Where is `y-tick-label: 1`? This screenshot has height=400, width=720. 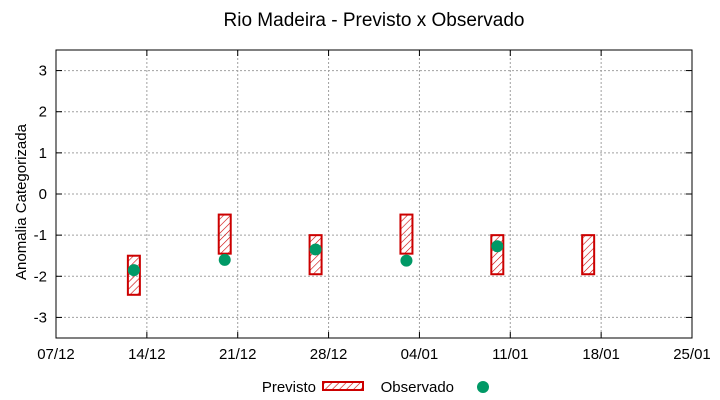 y-tick-label: 1 is located at coordinates (43, 153).